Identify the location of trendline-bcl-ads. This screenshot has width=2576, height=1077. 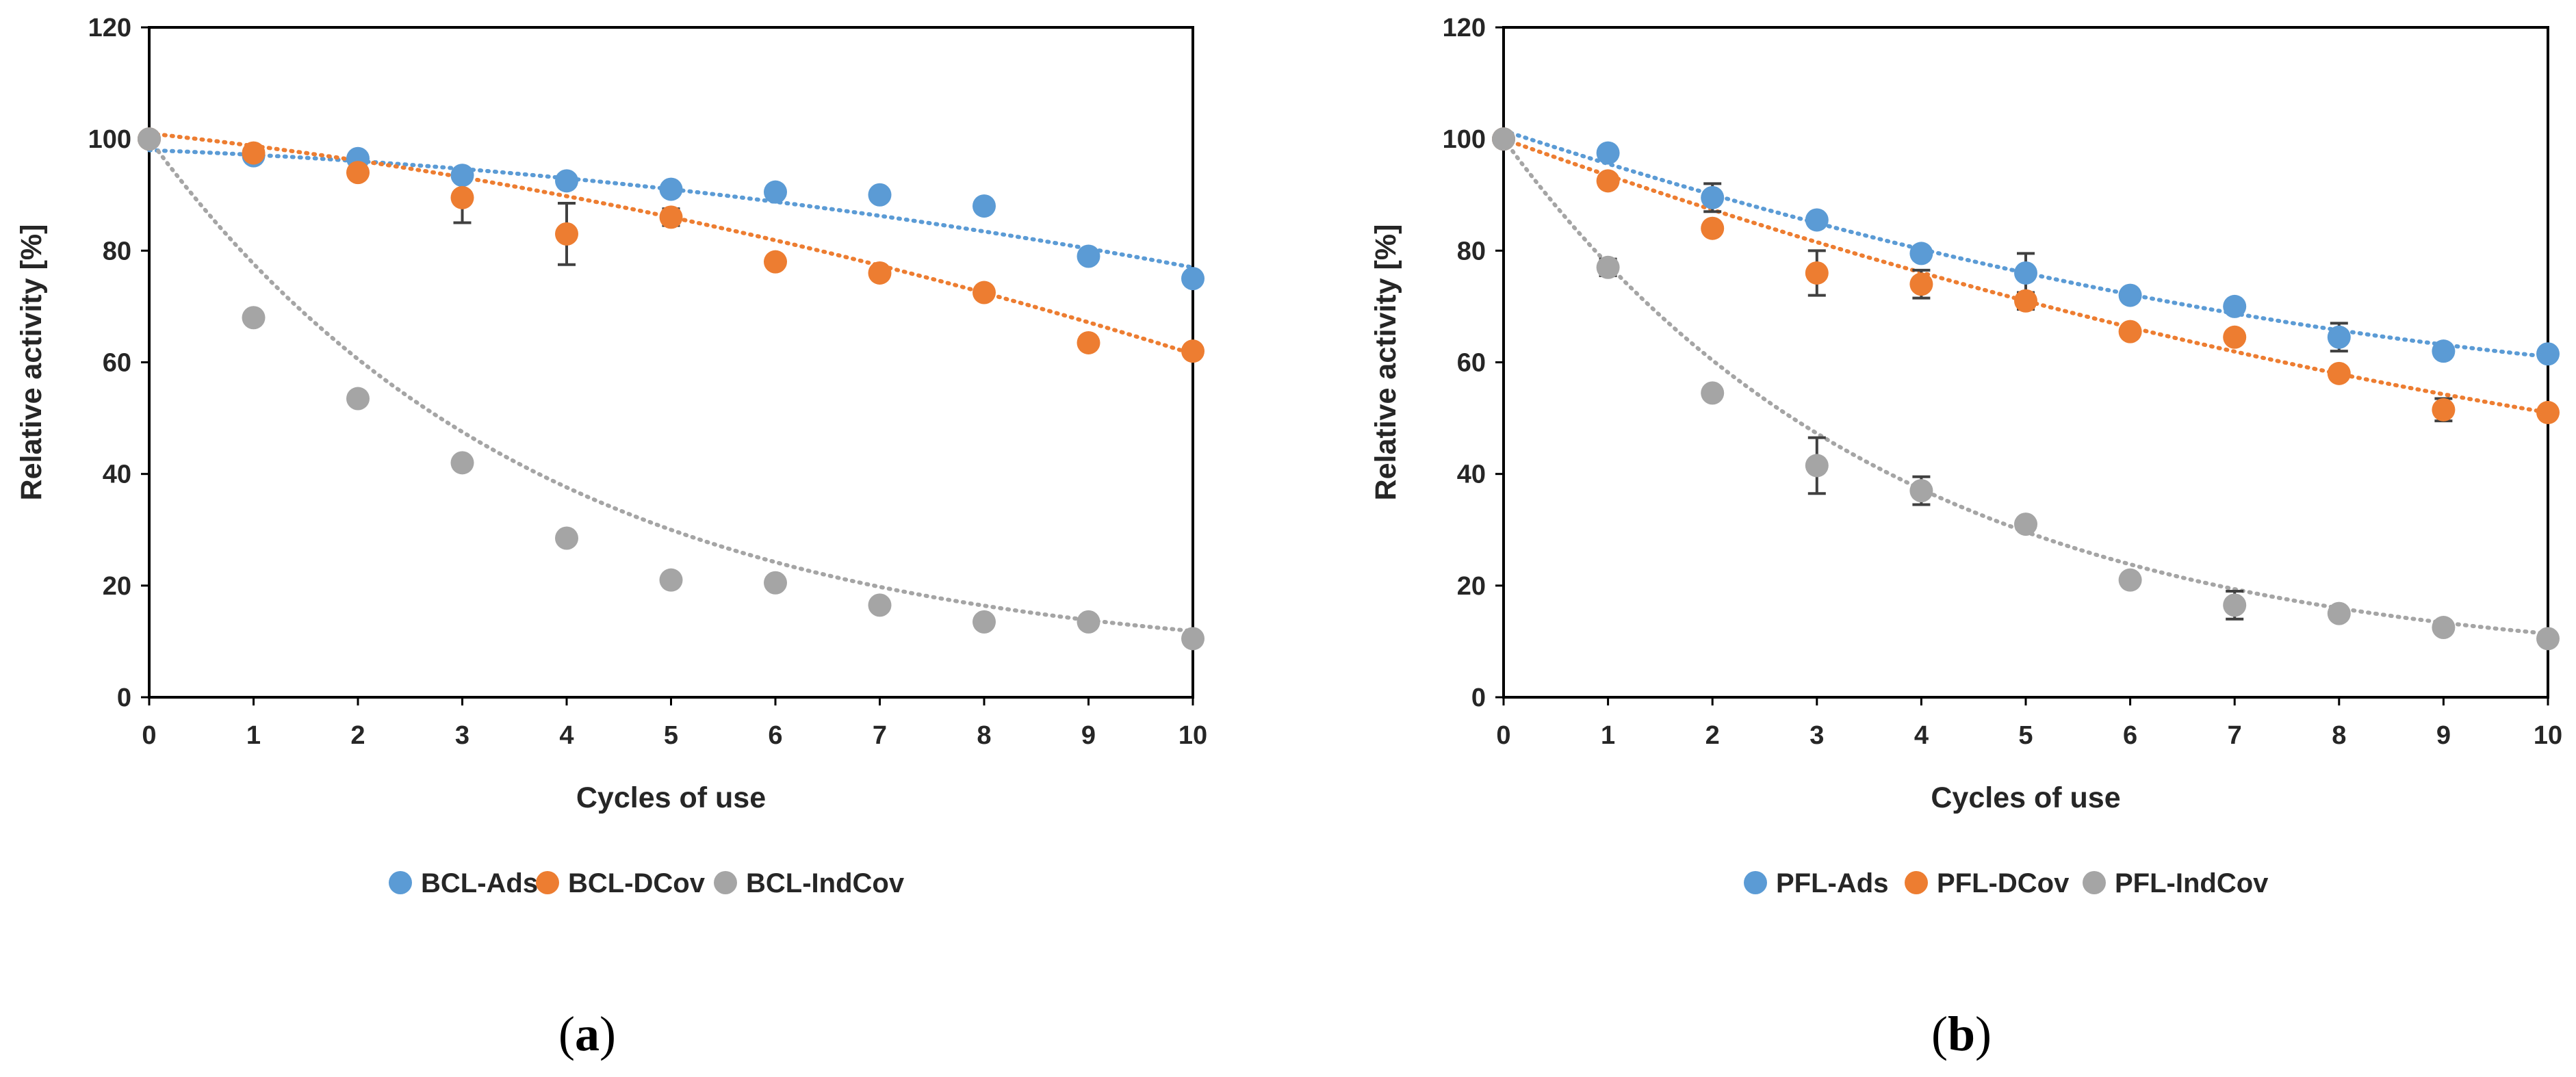
(671, 209).